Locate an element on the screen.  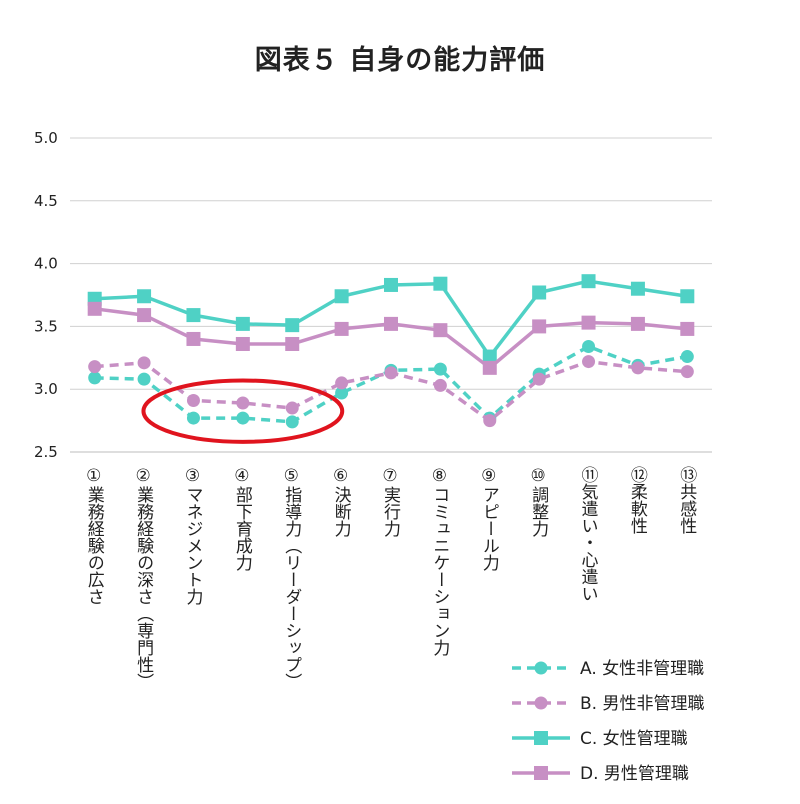
y-axis-ticks: 2.5 3.0 3.5 4.0 4.5 5.0 is located at coordinates (46, 295).